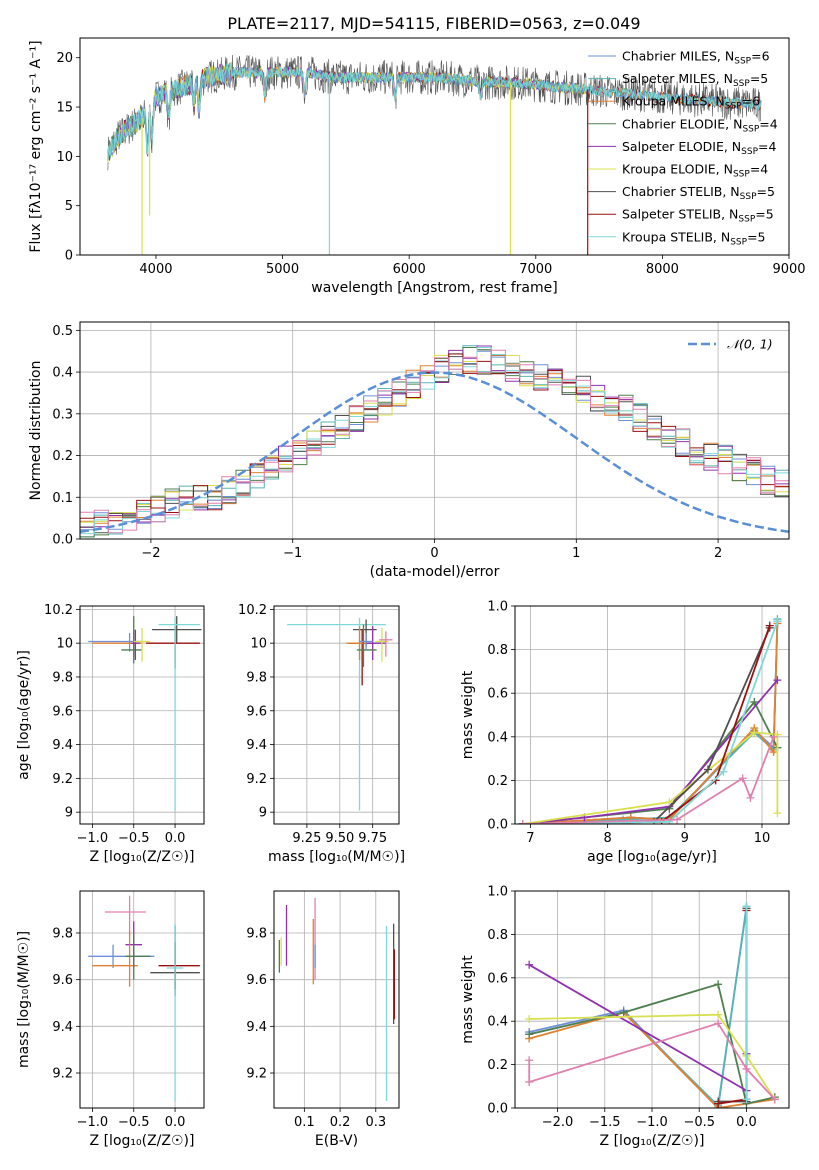  Describe the element at coordinates (24, 715) in the screenshot. I see `y-axis-label: age [log₁₀(age/yr)]` at that location.